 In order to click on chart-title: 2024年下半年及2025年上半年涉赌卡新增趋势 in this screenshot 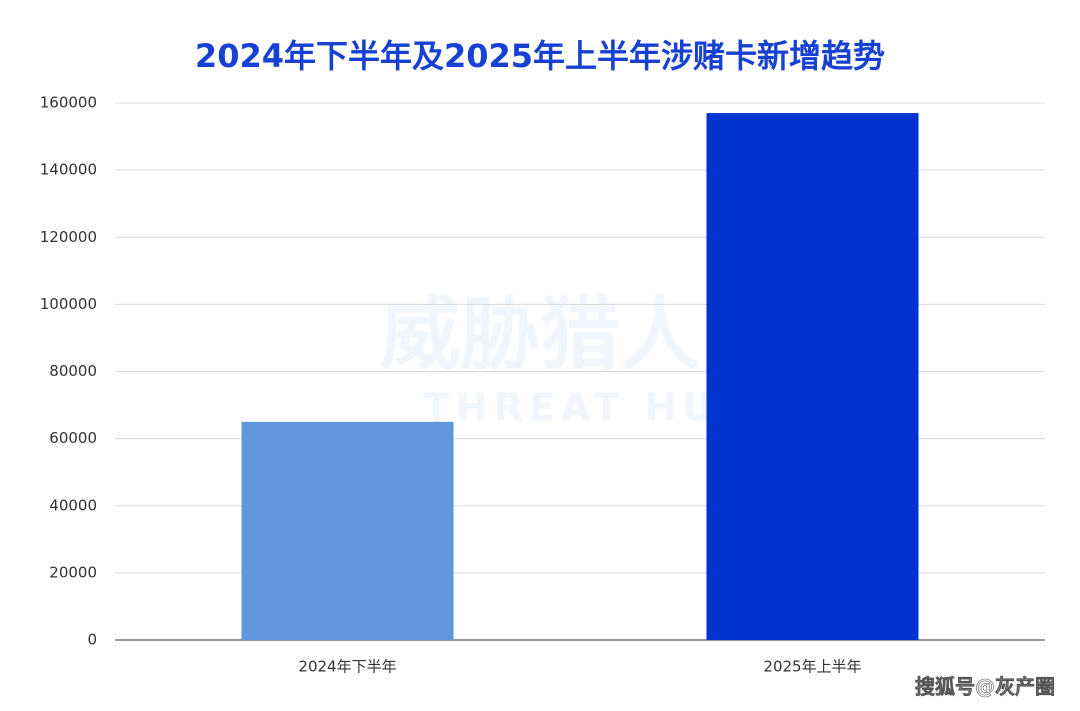, I will do `click(540, 56)`.